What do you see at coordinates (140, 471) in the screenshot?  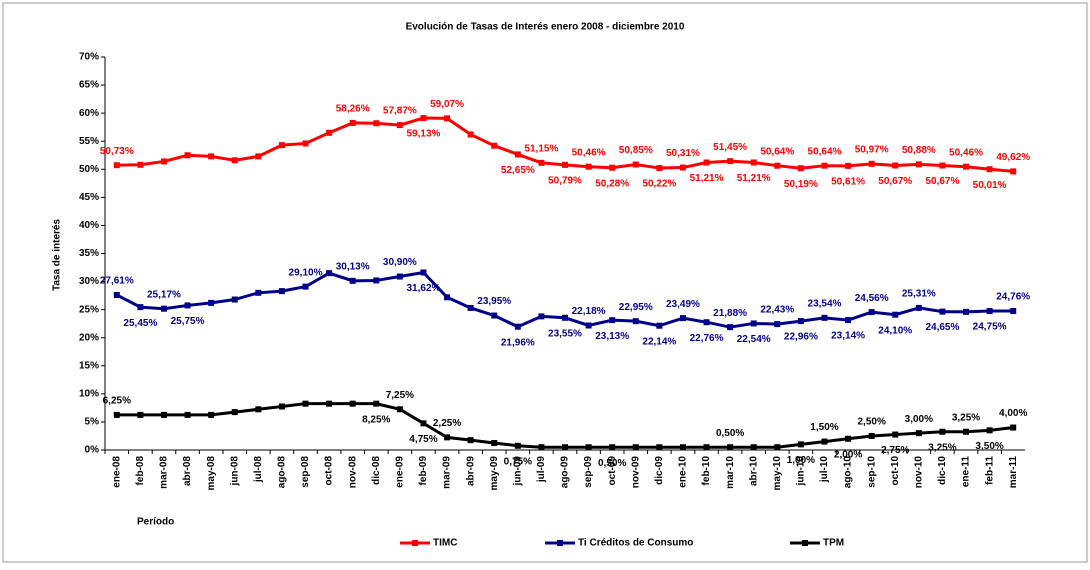 I see `x-tick-label: feb-08` at bounding box center [140, 471].